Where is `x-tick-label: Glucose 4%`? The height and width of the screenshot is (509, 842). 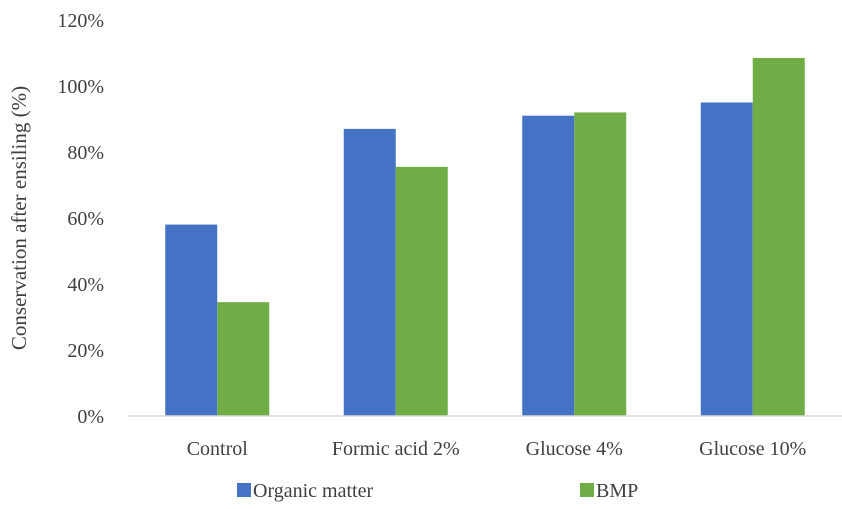
x-tick-label: Glucose 4% is located at coordinates (574, 449).